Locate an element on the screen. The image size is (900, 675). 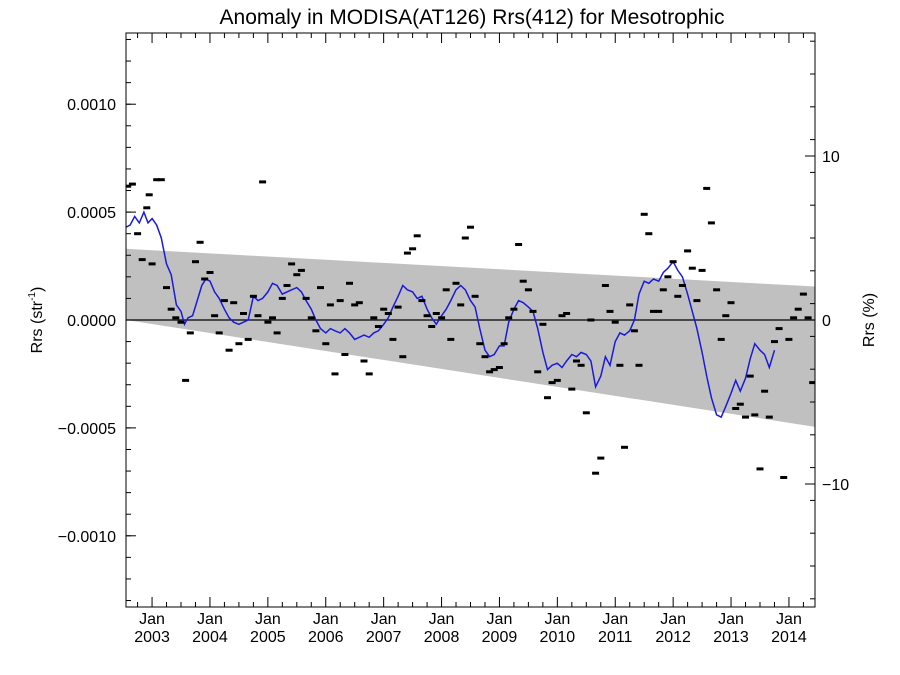
x-tick-label-year: 2013 is located at coordinates (731, 637).